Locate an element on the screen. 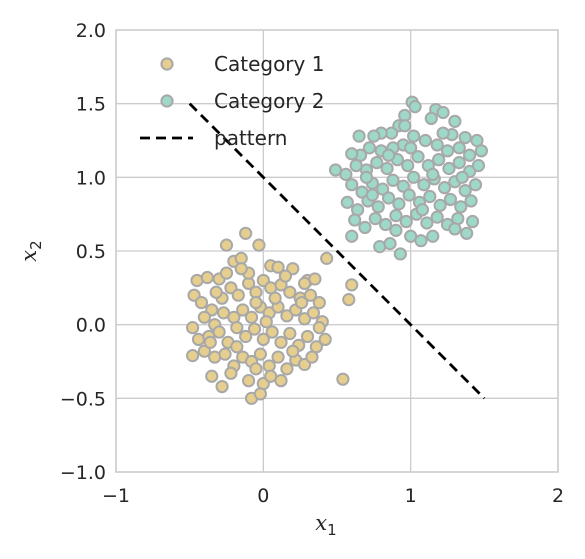 This screenshot has height=559, width=585. legend-label-category-2: Category 2 is located at coordinates (269, 101).